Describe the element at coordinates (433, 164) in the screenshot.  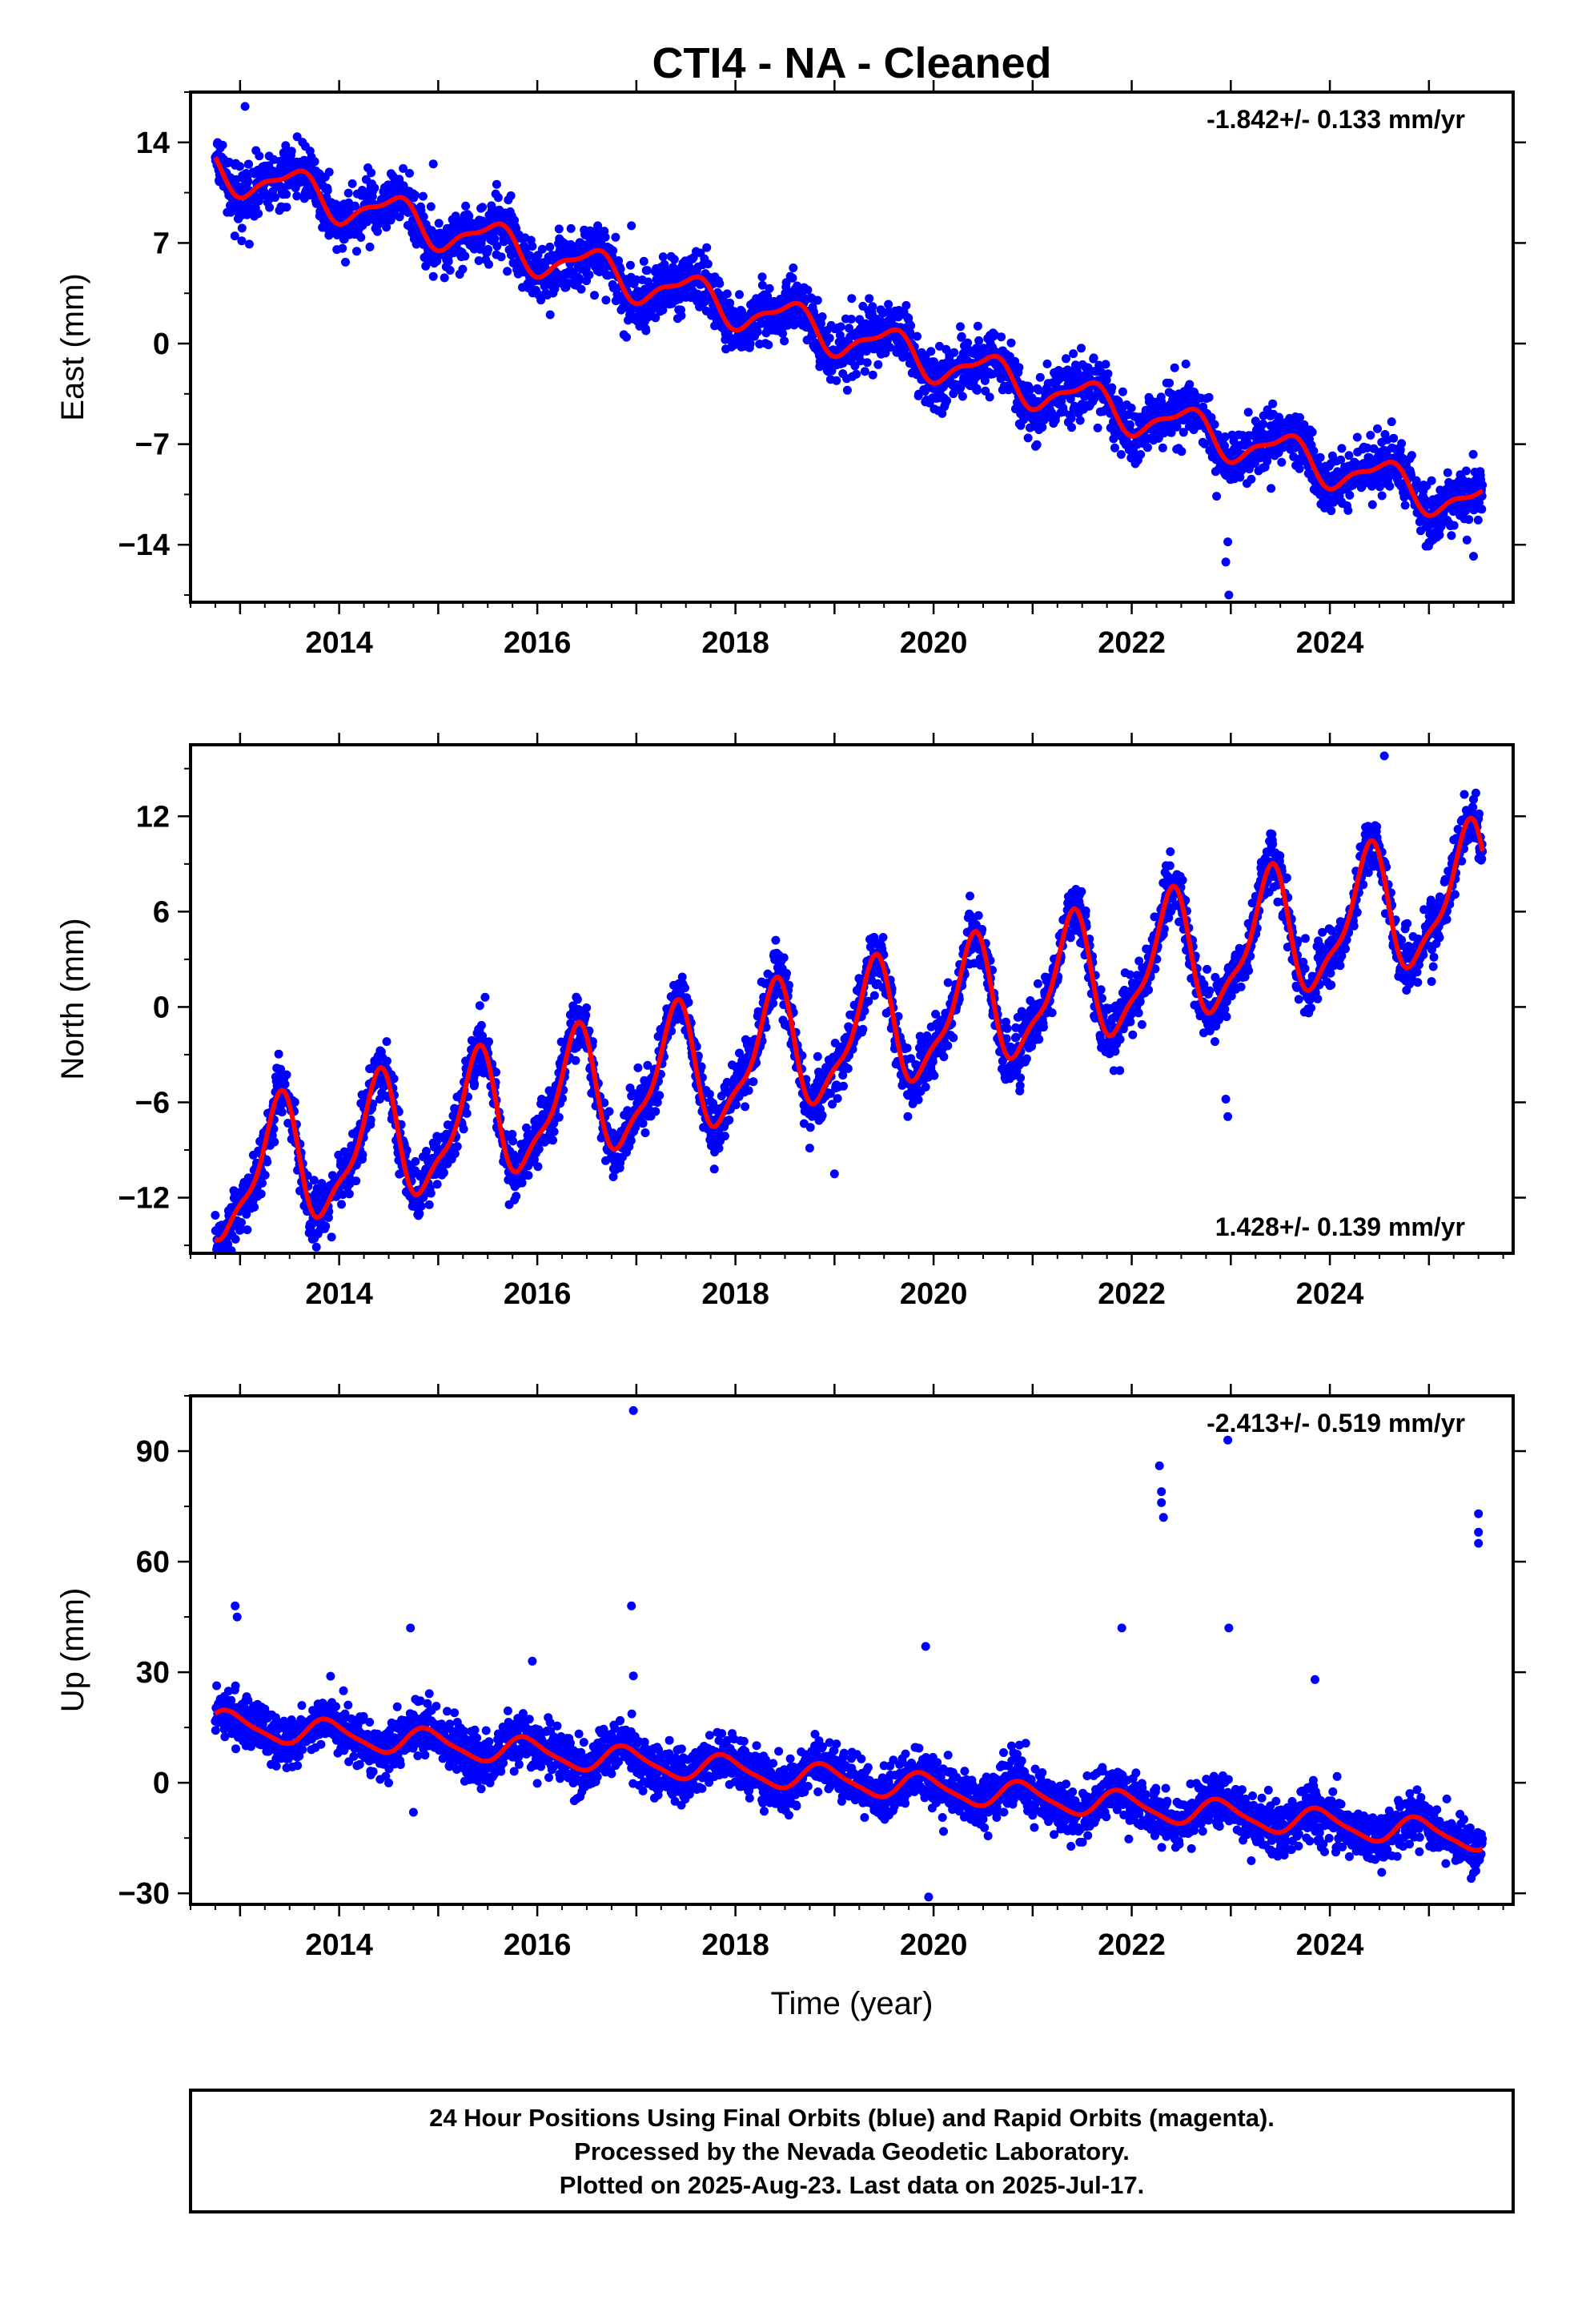
I see `east-outlier-point` at that location.